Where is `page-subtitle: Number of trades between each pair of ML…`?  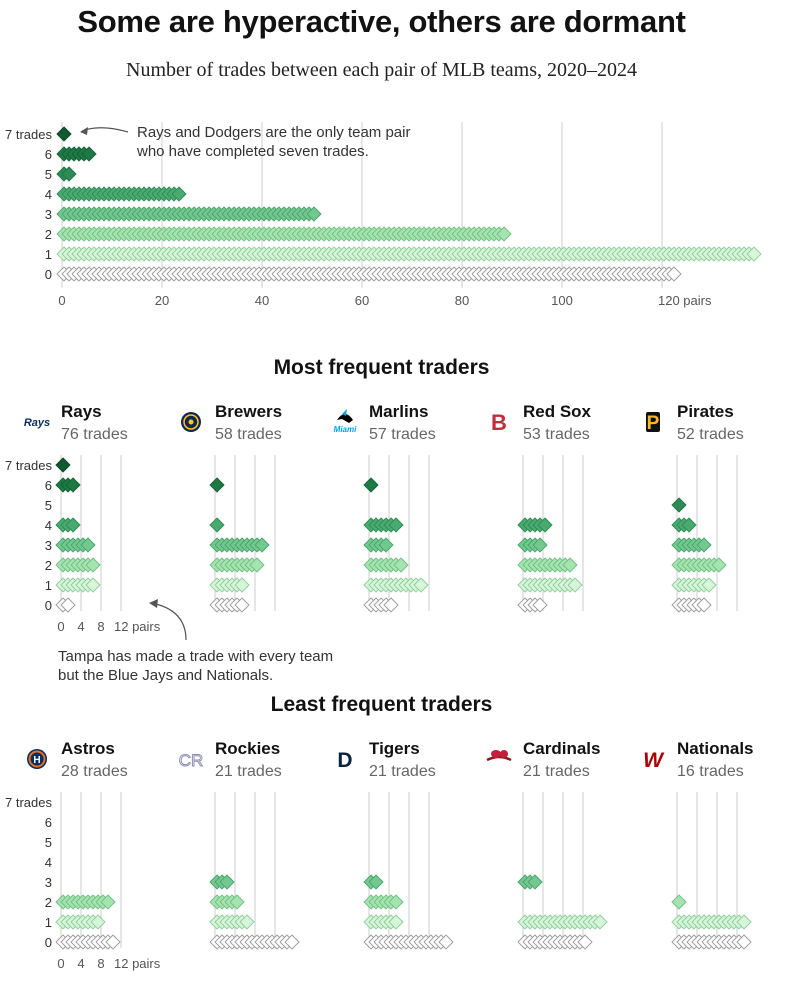
page-subtitle: Number of trades between each pair of ML… is located at coordinates (381, 70).